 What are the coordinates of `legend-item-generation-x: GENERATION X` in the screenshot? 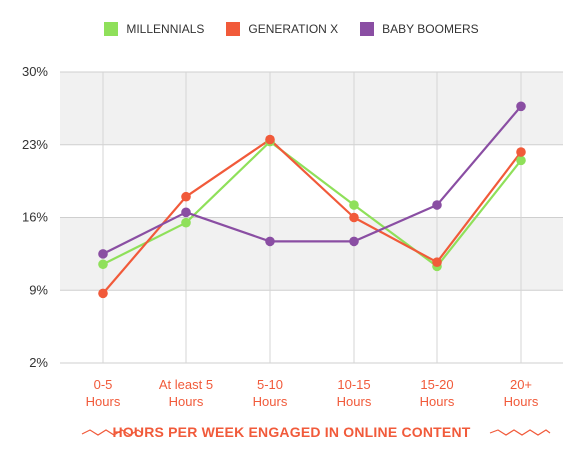 It's located at (282, 29).